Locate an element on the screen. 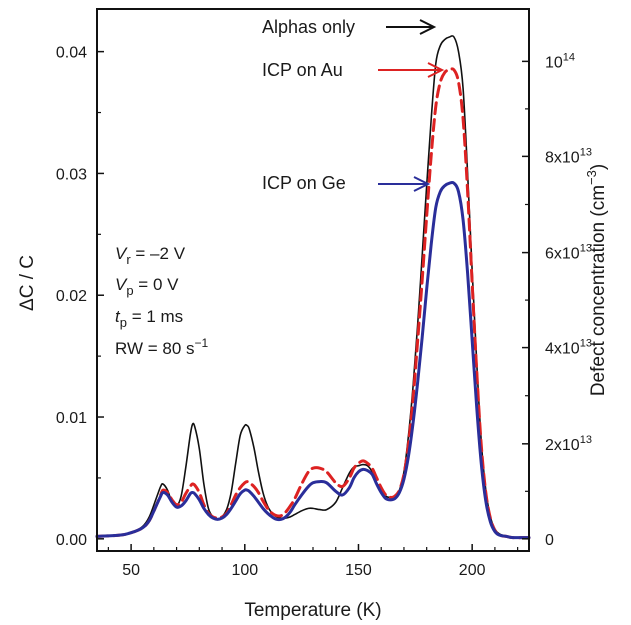 The image size is (631, 625). y-tick-label-0.02: 0.02 is located at coordinates (71, 296).